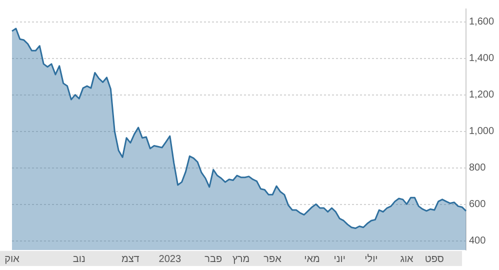 The image size is (499, 270). What do you see at coordinates (170, 259) in the screenshot?
I see `x-tick-label: 2023` at bounding box center [170, 259].